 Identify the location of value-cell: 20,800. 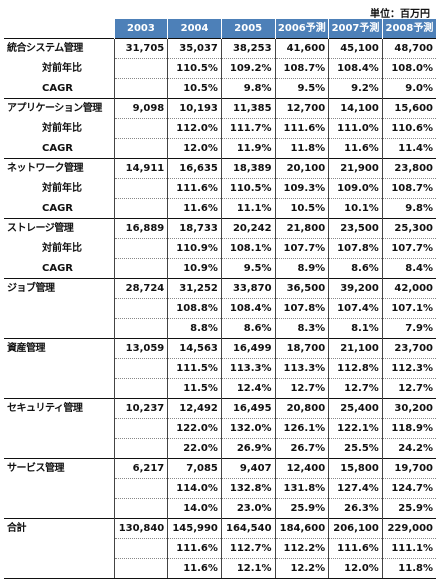
(301, 408).